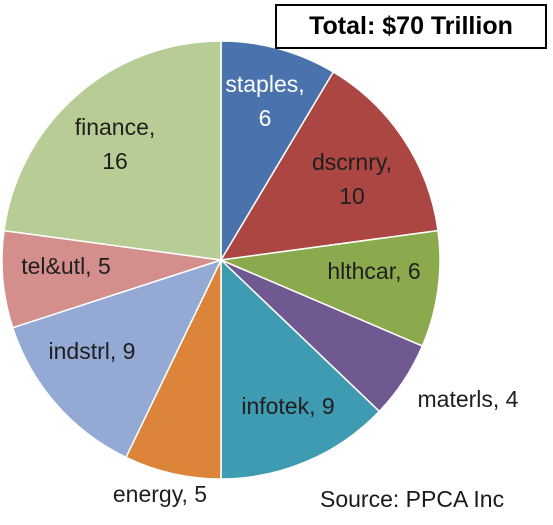 The height and width of the screenshot is (525, 553). I want to click on pie-label-line: indstrl, 9, so click(92, 351).